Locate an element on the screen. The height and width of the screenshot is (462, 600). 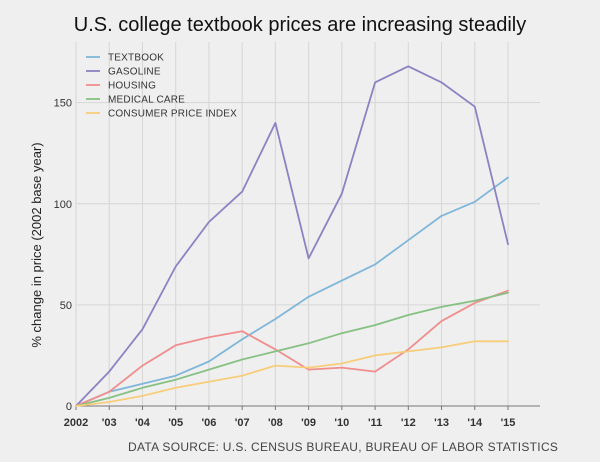
legend-entry-label: CONSUMER PRICE INDEX is located at coordinates (172, 114).